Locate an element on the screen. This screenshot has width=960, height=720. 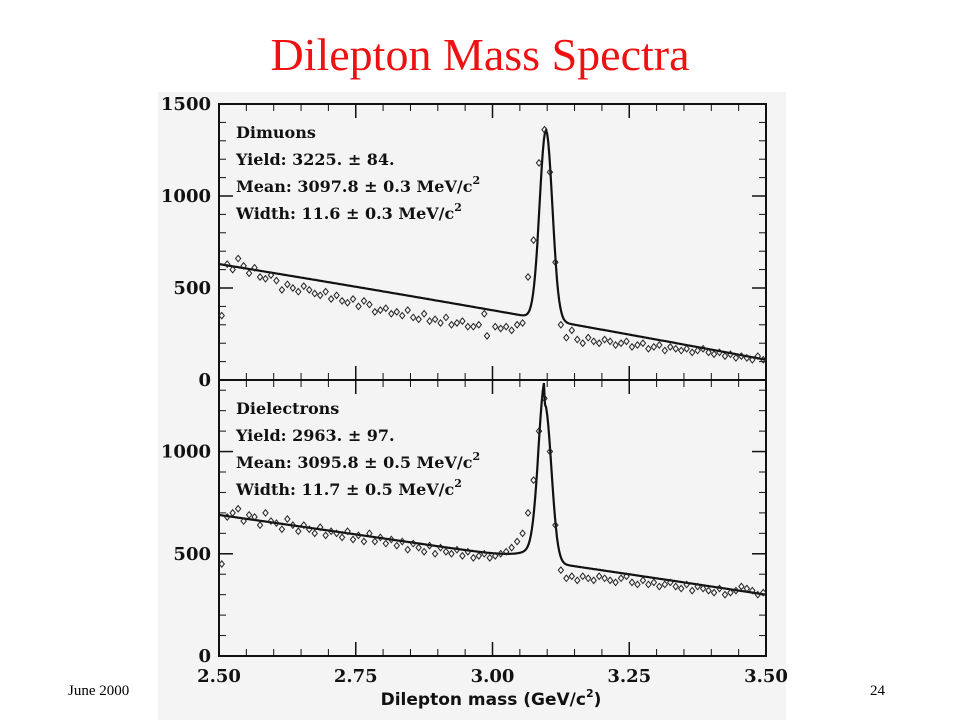
x-tick-label: 2.50 is located at coordinates (219, 676).